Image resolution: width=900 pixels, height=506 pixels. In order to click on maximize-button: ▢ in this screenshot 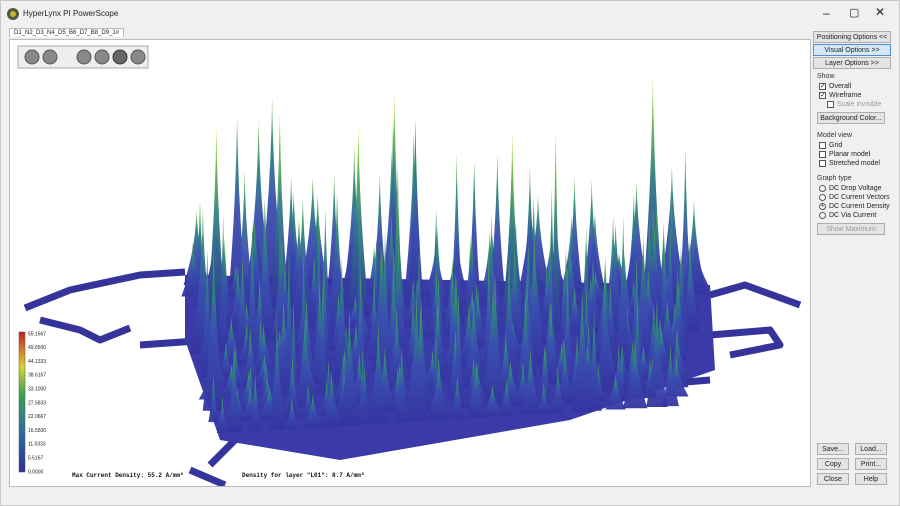, I will do `click(854, 13)`.